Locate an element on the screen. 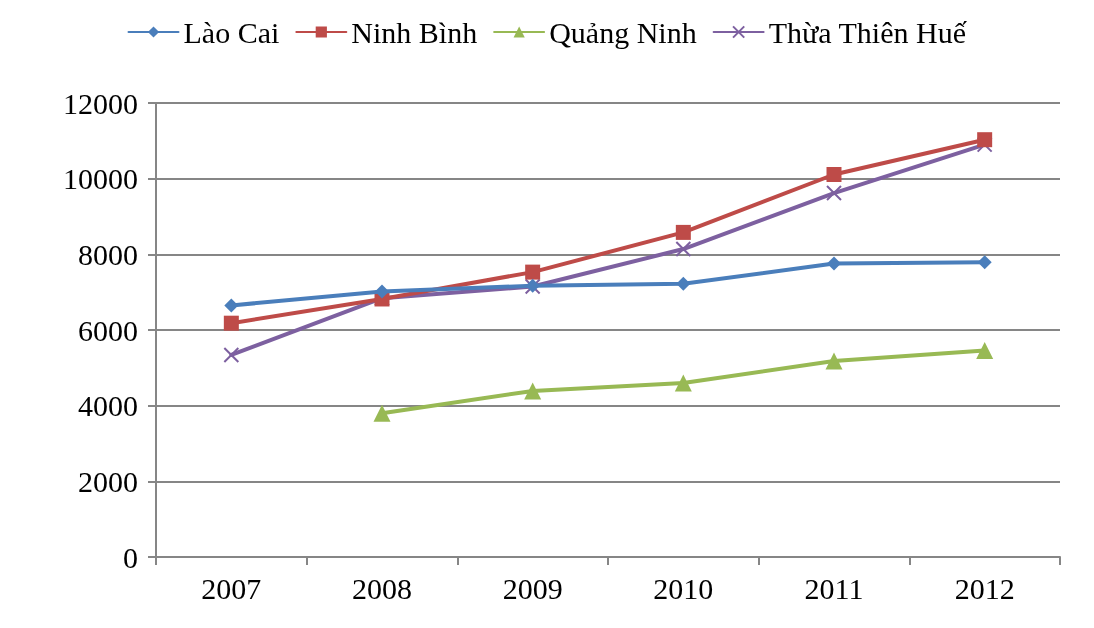 The image size is (1094, 628). y-tick-label: 12000 is located at coordinates (100, 103).